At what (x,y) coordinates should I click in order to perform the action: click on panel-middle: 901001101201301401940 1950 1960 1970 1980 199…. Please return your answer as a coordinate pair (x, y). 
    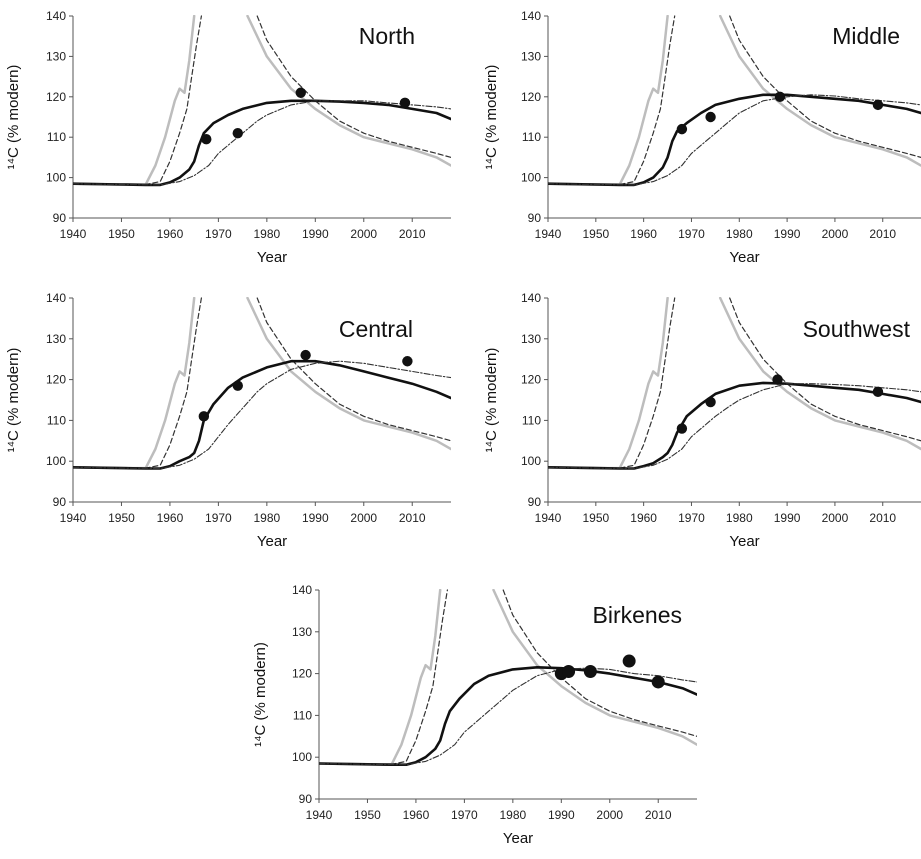
    Looking at the image, I should click on (702, 137).